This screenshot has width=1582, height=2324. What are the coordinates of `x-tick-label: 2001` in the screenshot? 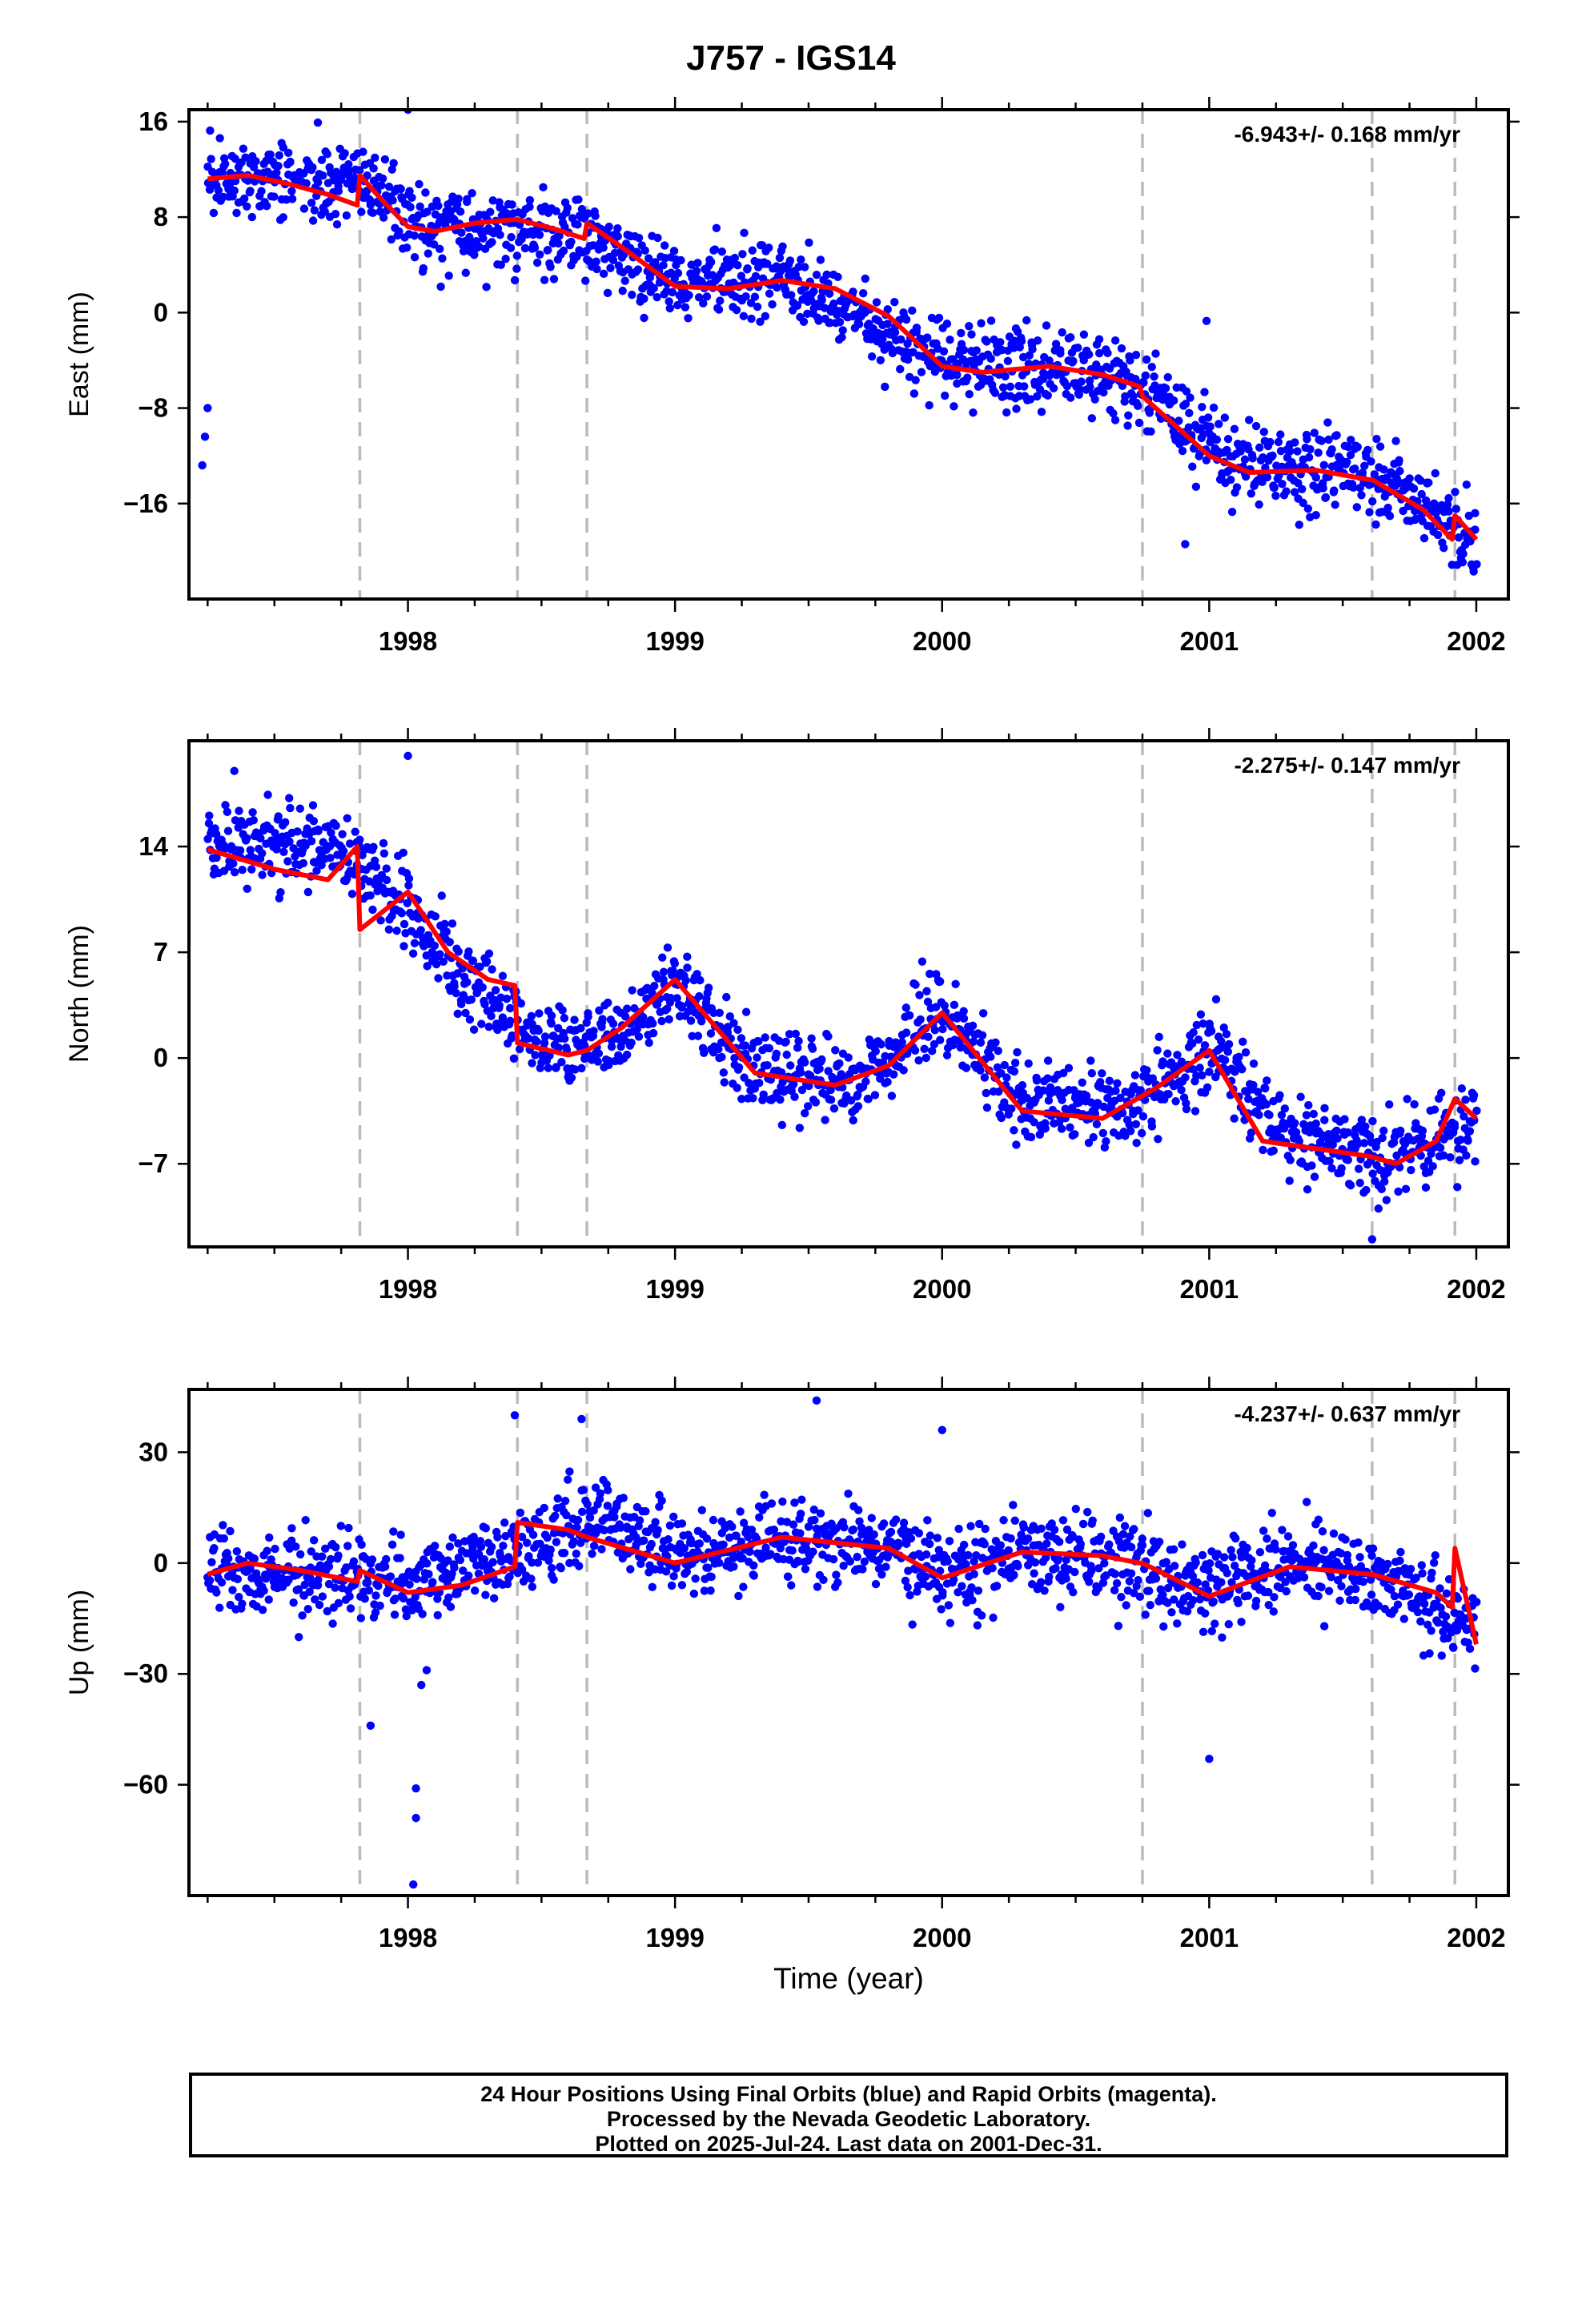 It's located at (1209, 641).